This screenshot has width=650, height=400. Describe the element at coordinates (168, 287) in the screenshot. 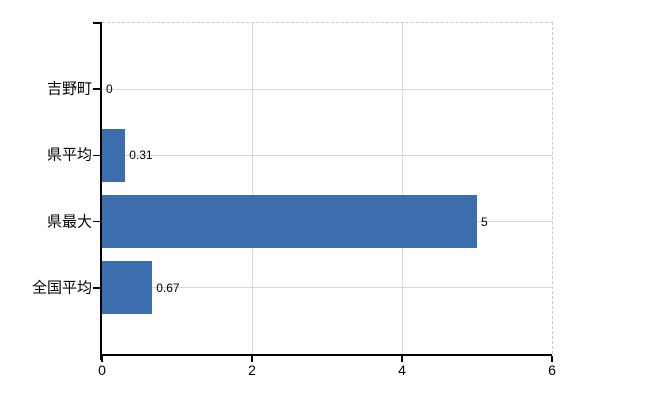

I see `bar-value-label: 0.67` at that location.